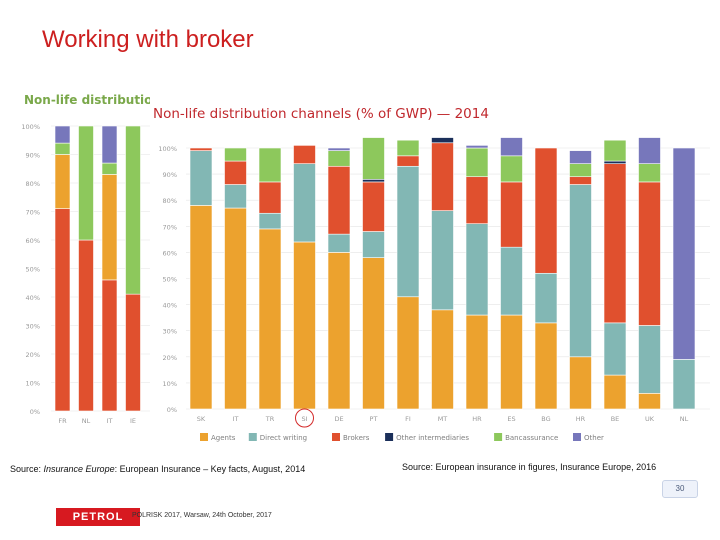 The width and height of the screenshot is (720, 540). What do you see at coordinates (374, 419) in the screenshot?
I see `x-tick-label-1-5: PT` at bounding box center [374, 419].